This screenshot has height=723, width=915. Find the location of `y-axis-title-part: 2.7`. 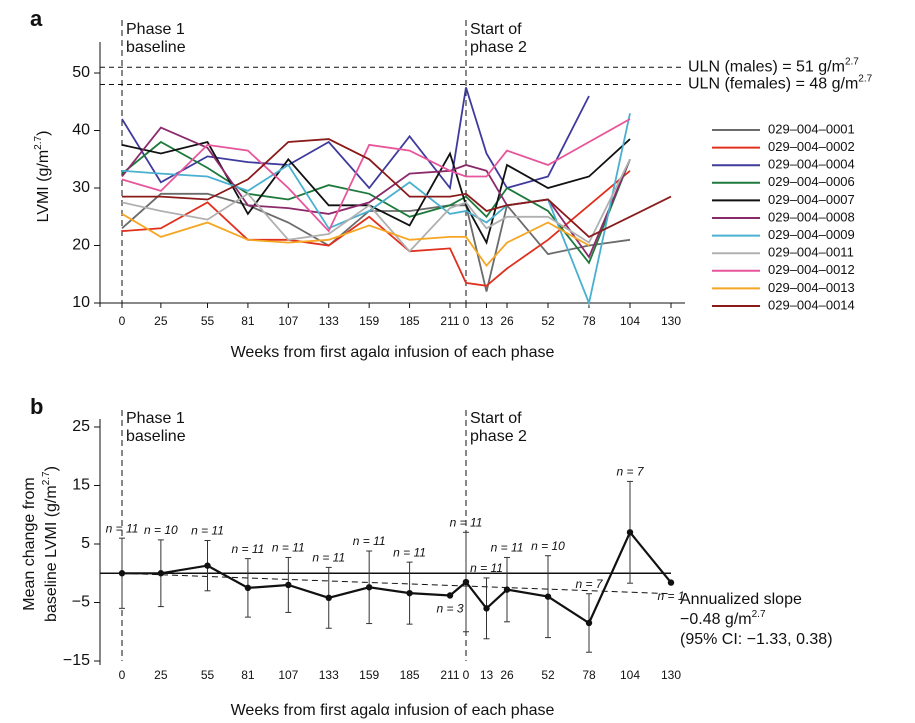

y-axis-title-part: 2.7 is located at coordinates (38, 142).